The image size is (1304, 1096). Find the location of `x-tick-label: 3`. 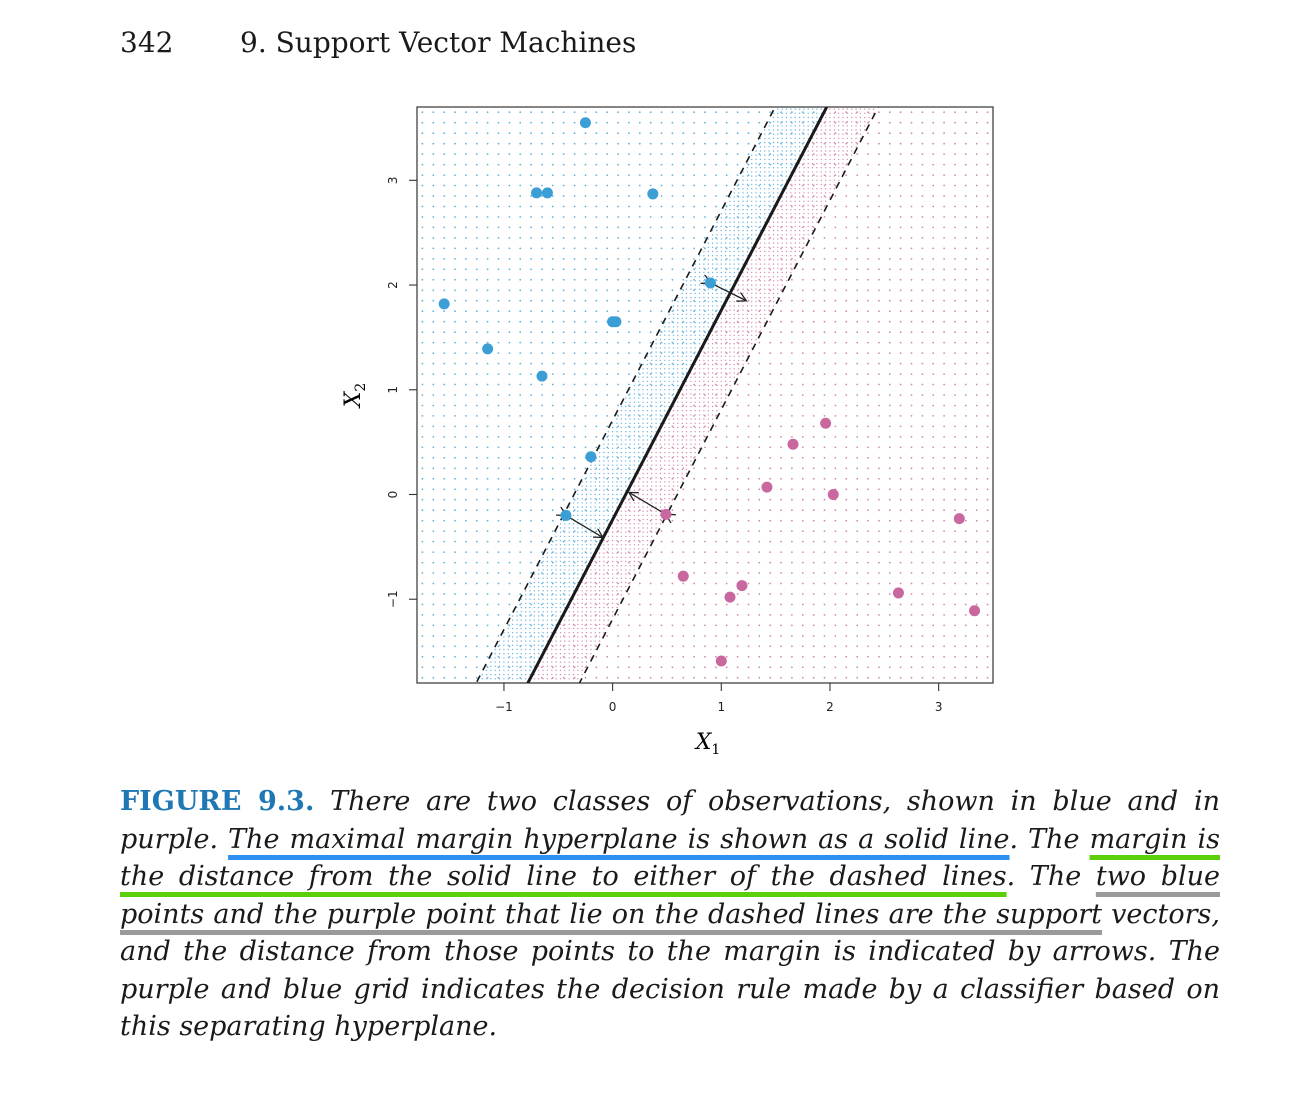

x-tick-label: 3 is located at coordinates (939, 707).